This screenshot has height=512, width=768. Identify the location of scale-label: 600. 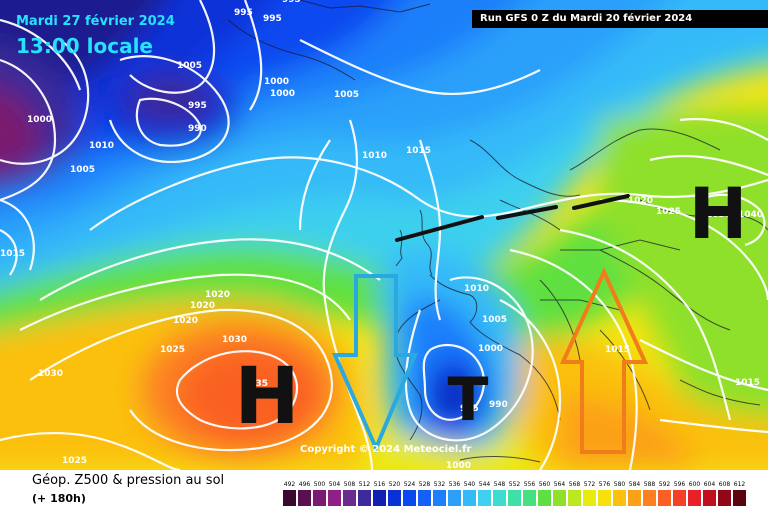
(695, 484).